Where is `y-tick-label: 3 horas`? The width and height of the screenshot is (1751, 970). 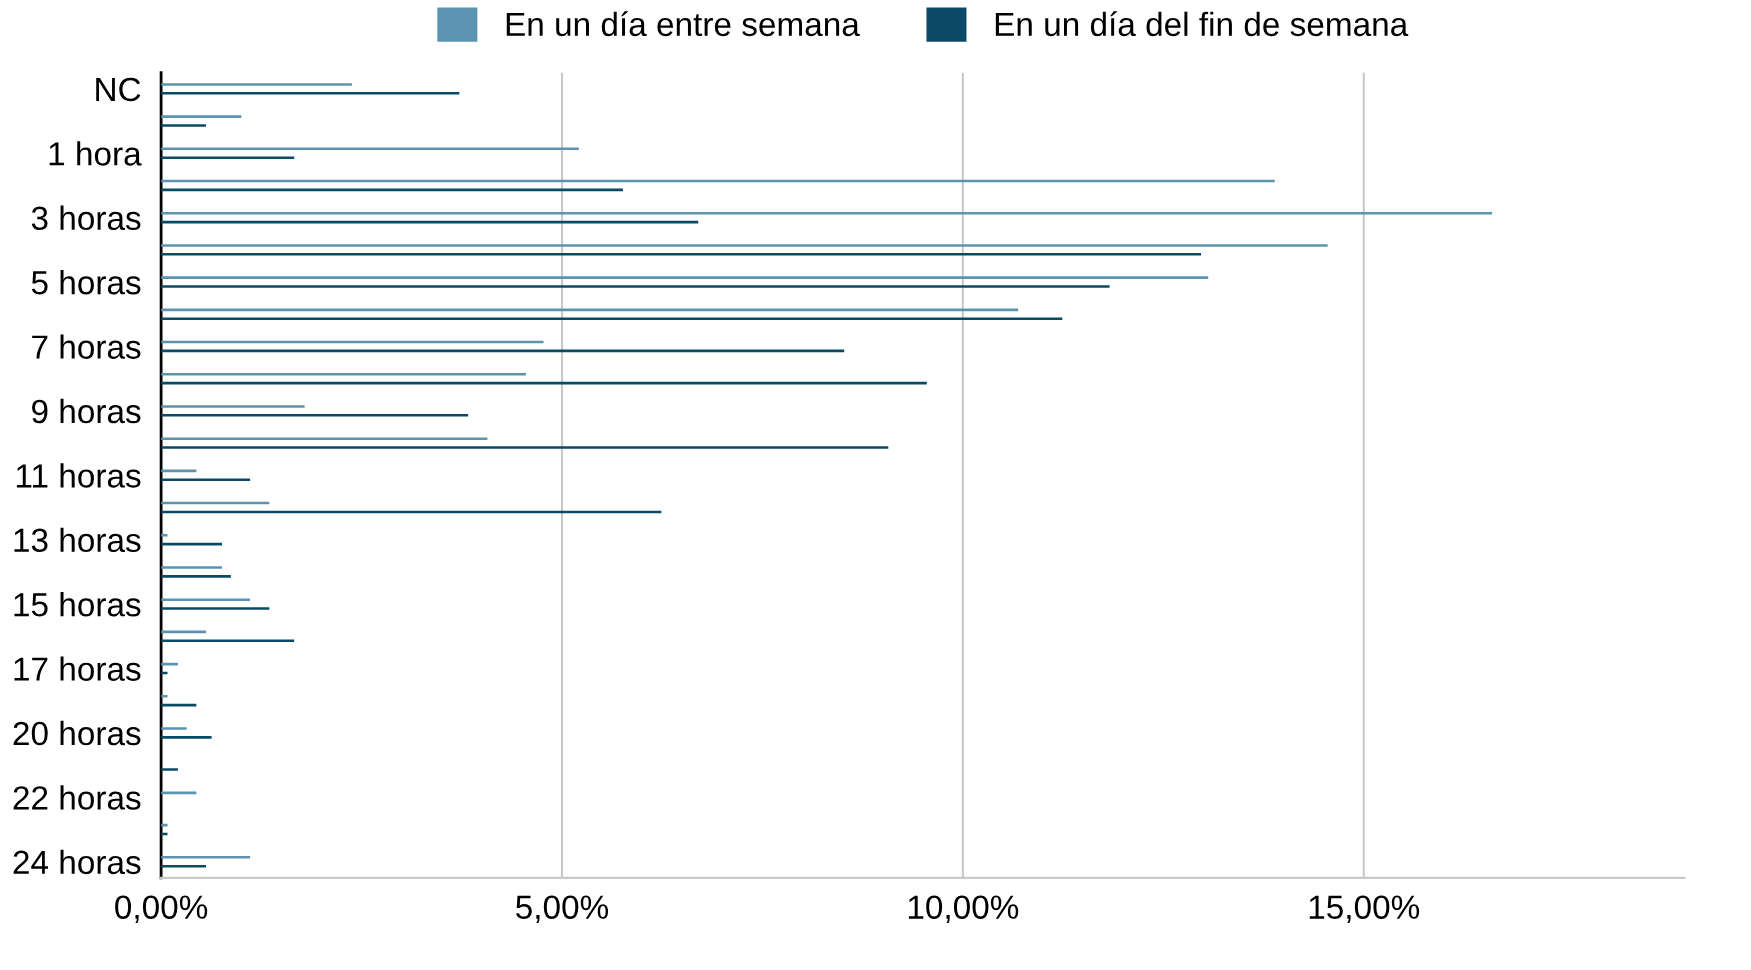 y-tick-label: 3 horas is located at coordinates (86, 218).